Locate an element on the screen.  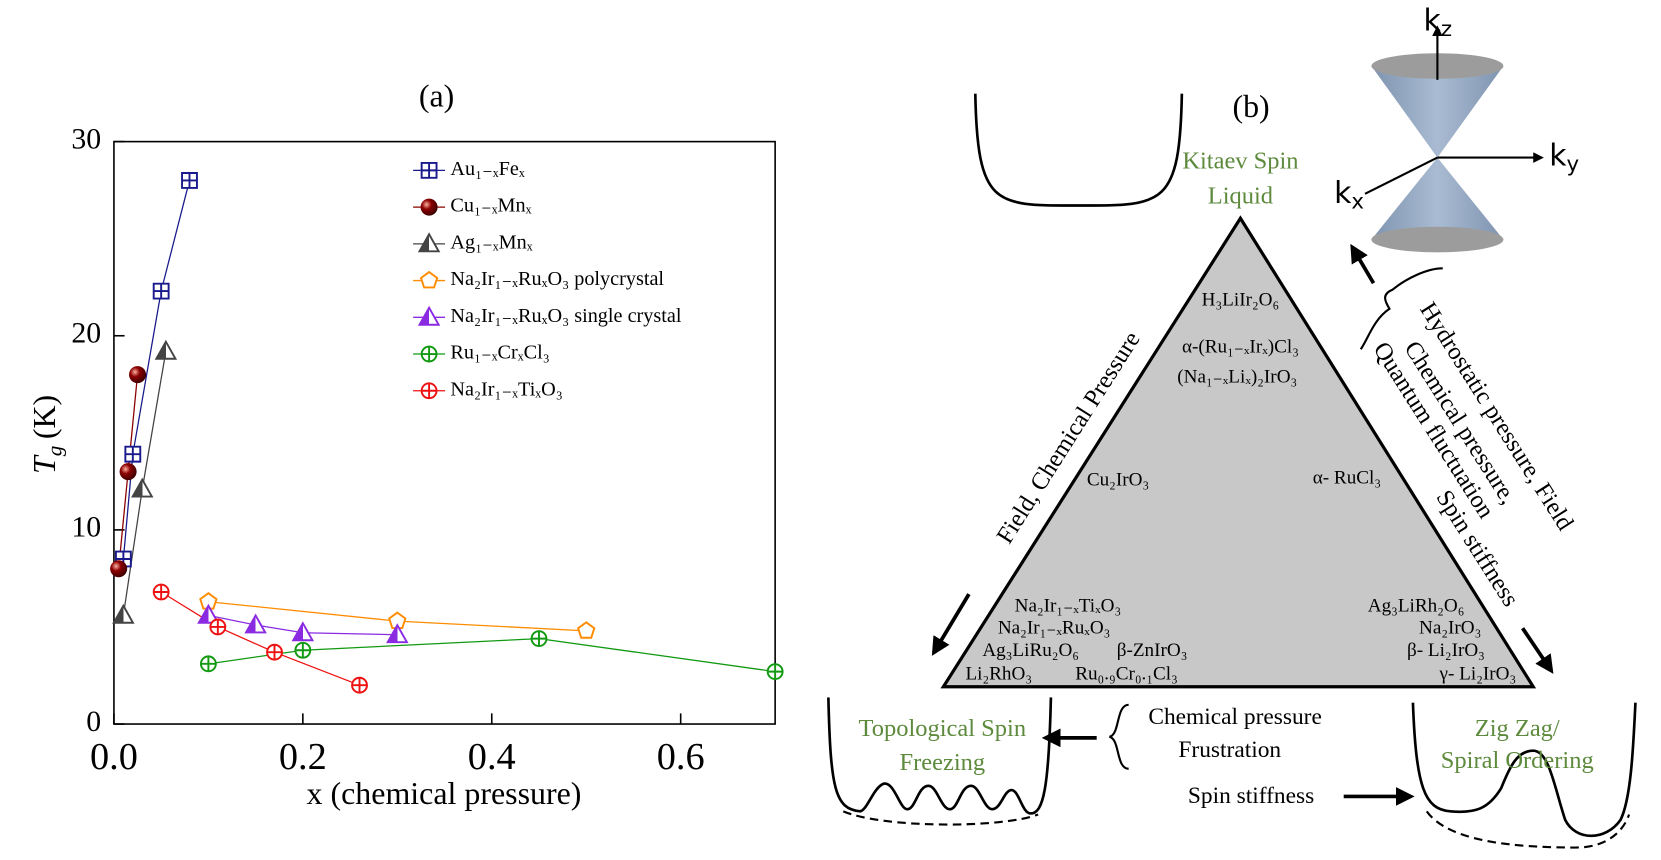
process-label: Chemical pressure is located at coordinates (1235, 717).